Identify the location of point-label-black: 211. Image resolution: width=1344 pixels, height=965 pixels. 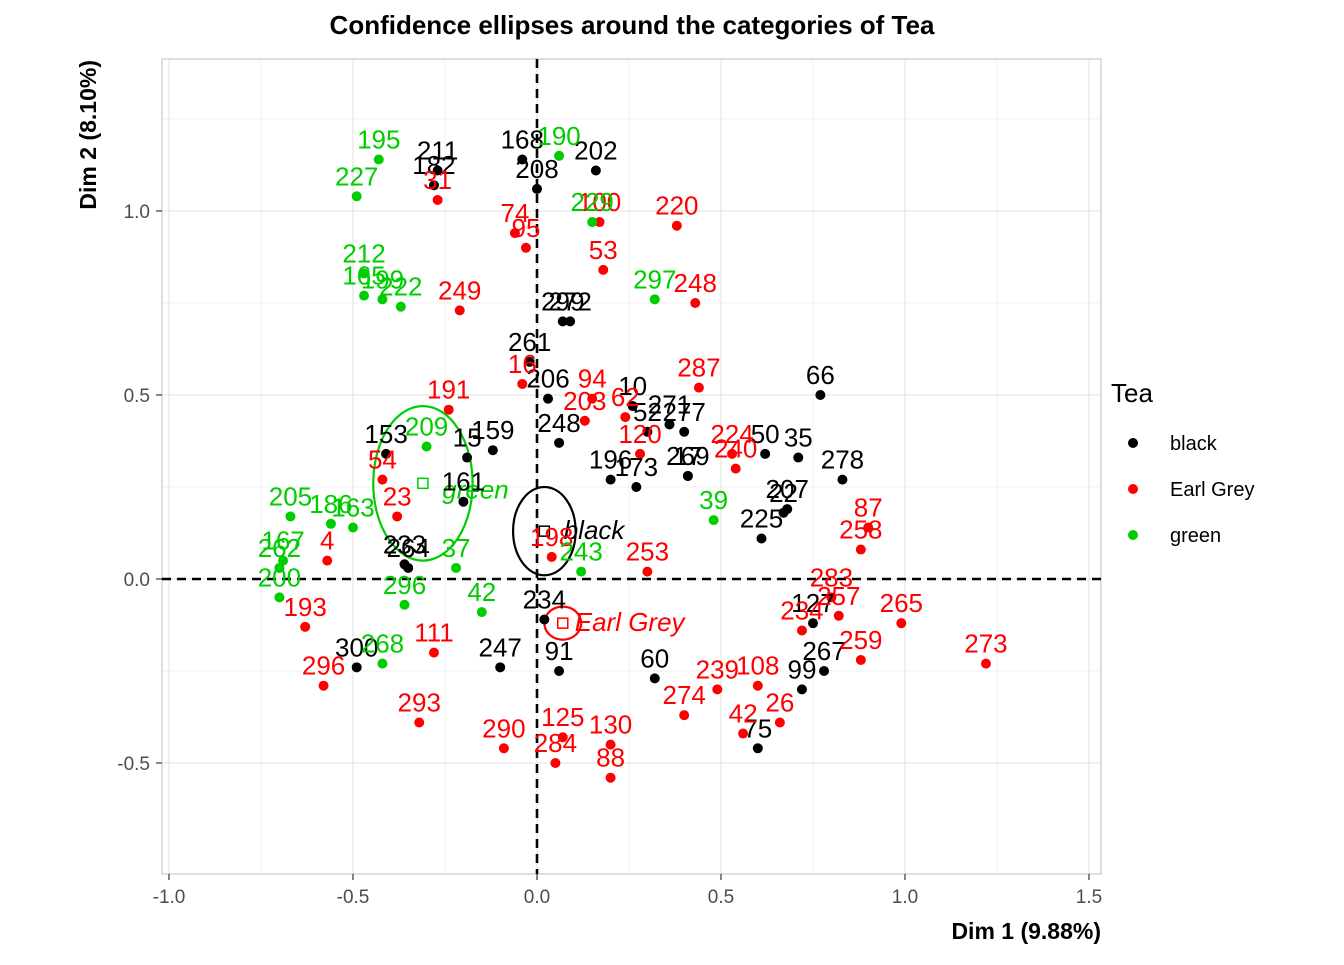
(437, 151).